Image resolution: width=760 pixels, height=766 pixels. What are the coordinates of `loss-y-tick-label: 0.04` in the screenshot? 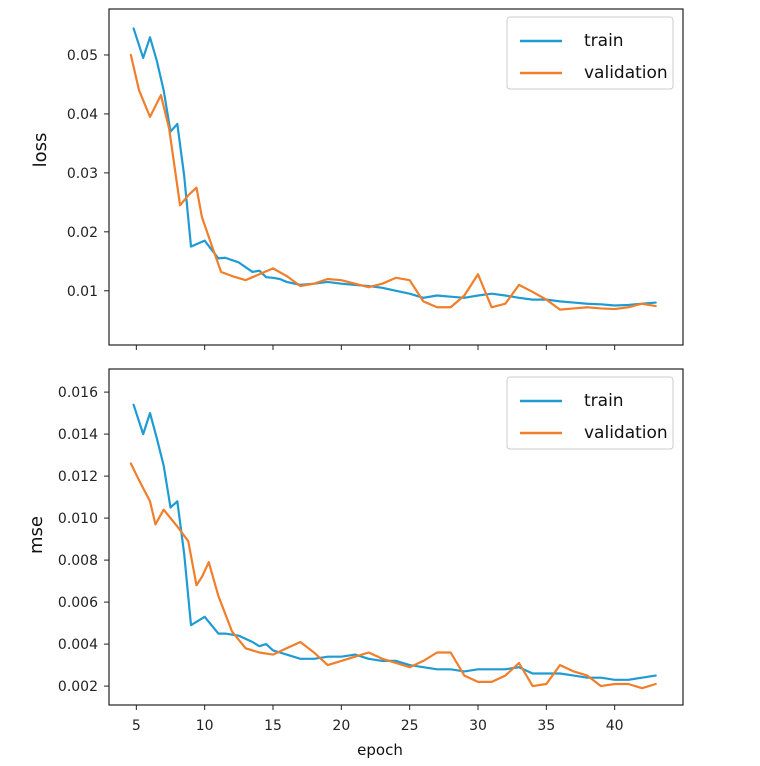 It's located at (82, 115).